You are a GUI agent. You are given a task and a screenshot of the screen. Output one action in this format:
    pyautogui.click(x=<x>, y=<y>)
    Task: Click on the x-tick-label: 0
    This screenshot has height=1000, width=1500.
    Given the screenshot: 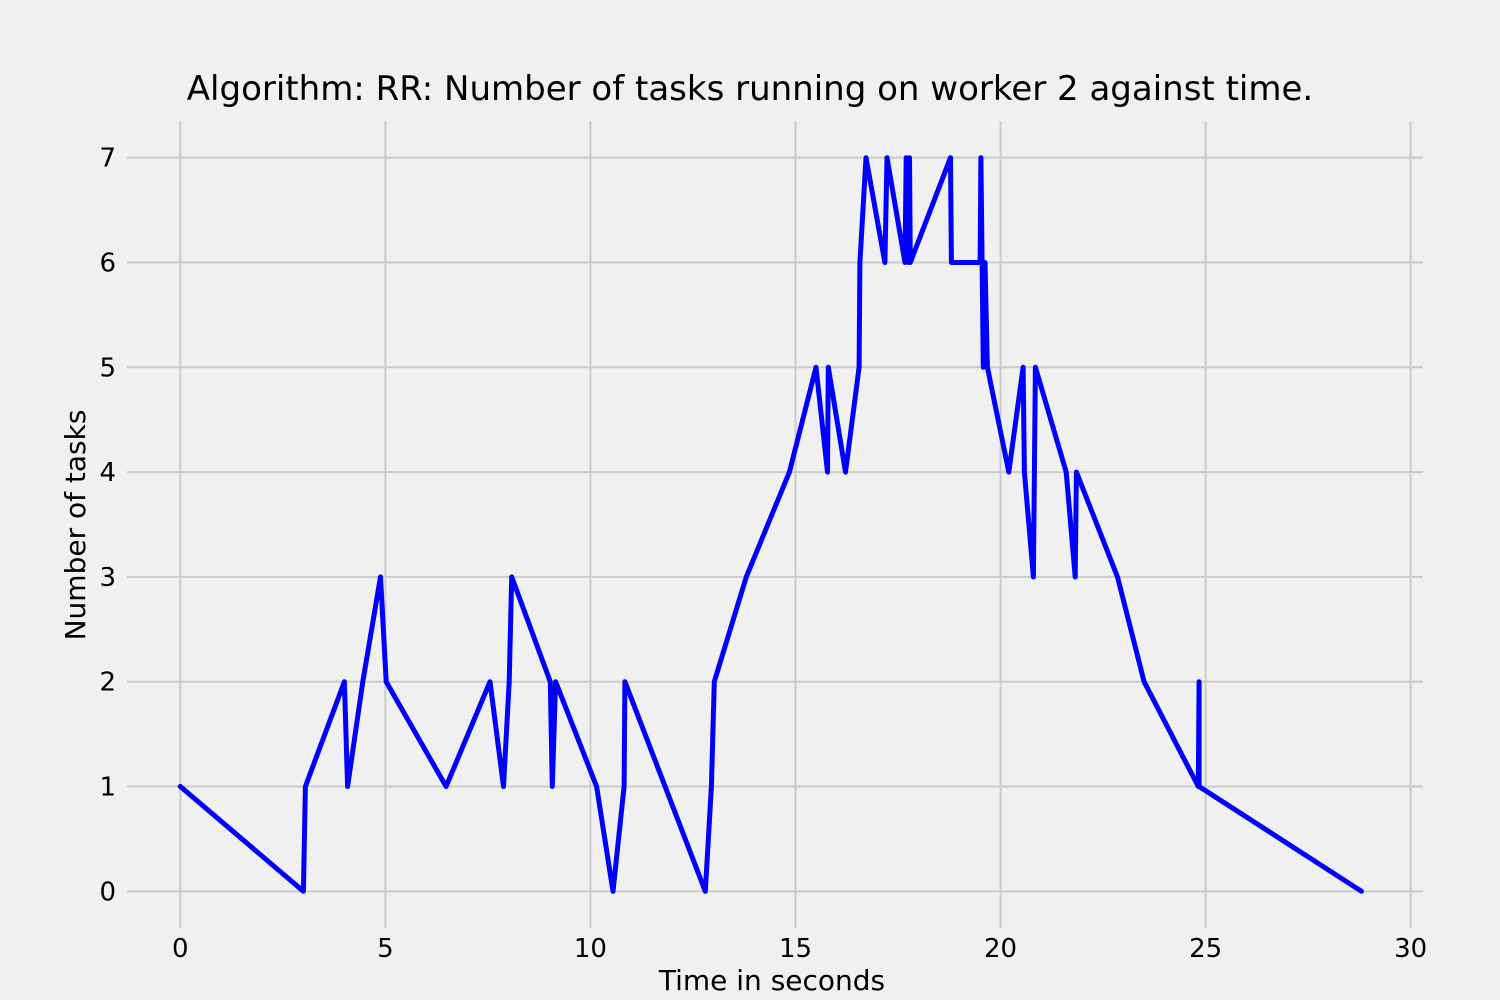 What is the action you would take?
    pyautogui.click(x=180, y=949)
    